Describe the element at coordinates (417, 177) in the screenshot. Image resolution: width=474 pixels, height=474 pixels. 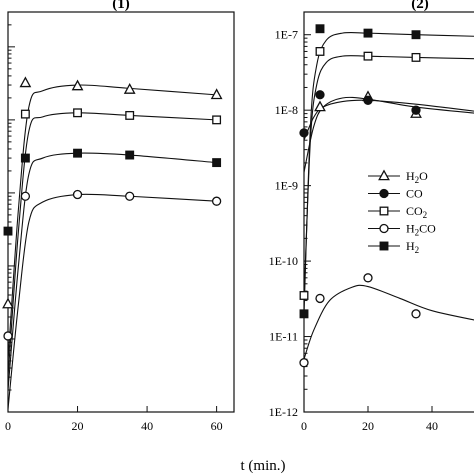
I see `legend-label: H2O` at that location.